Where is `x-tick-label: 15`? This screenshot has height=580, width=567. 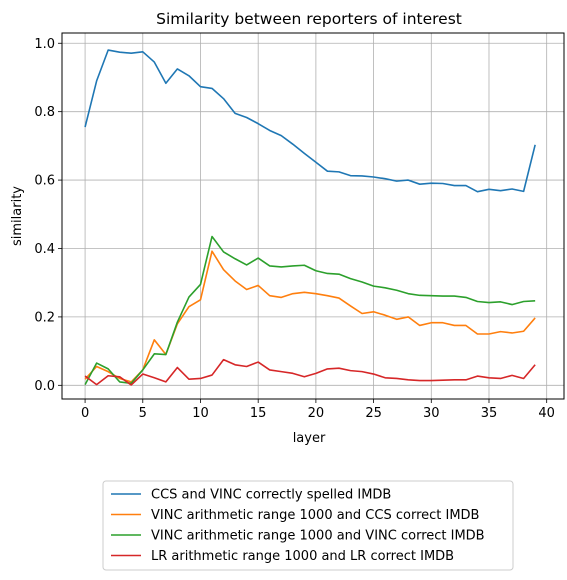
x-tick-label: 15 is located at coordinates (258, 413).